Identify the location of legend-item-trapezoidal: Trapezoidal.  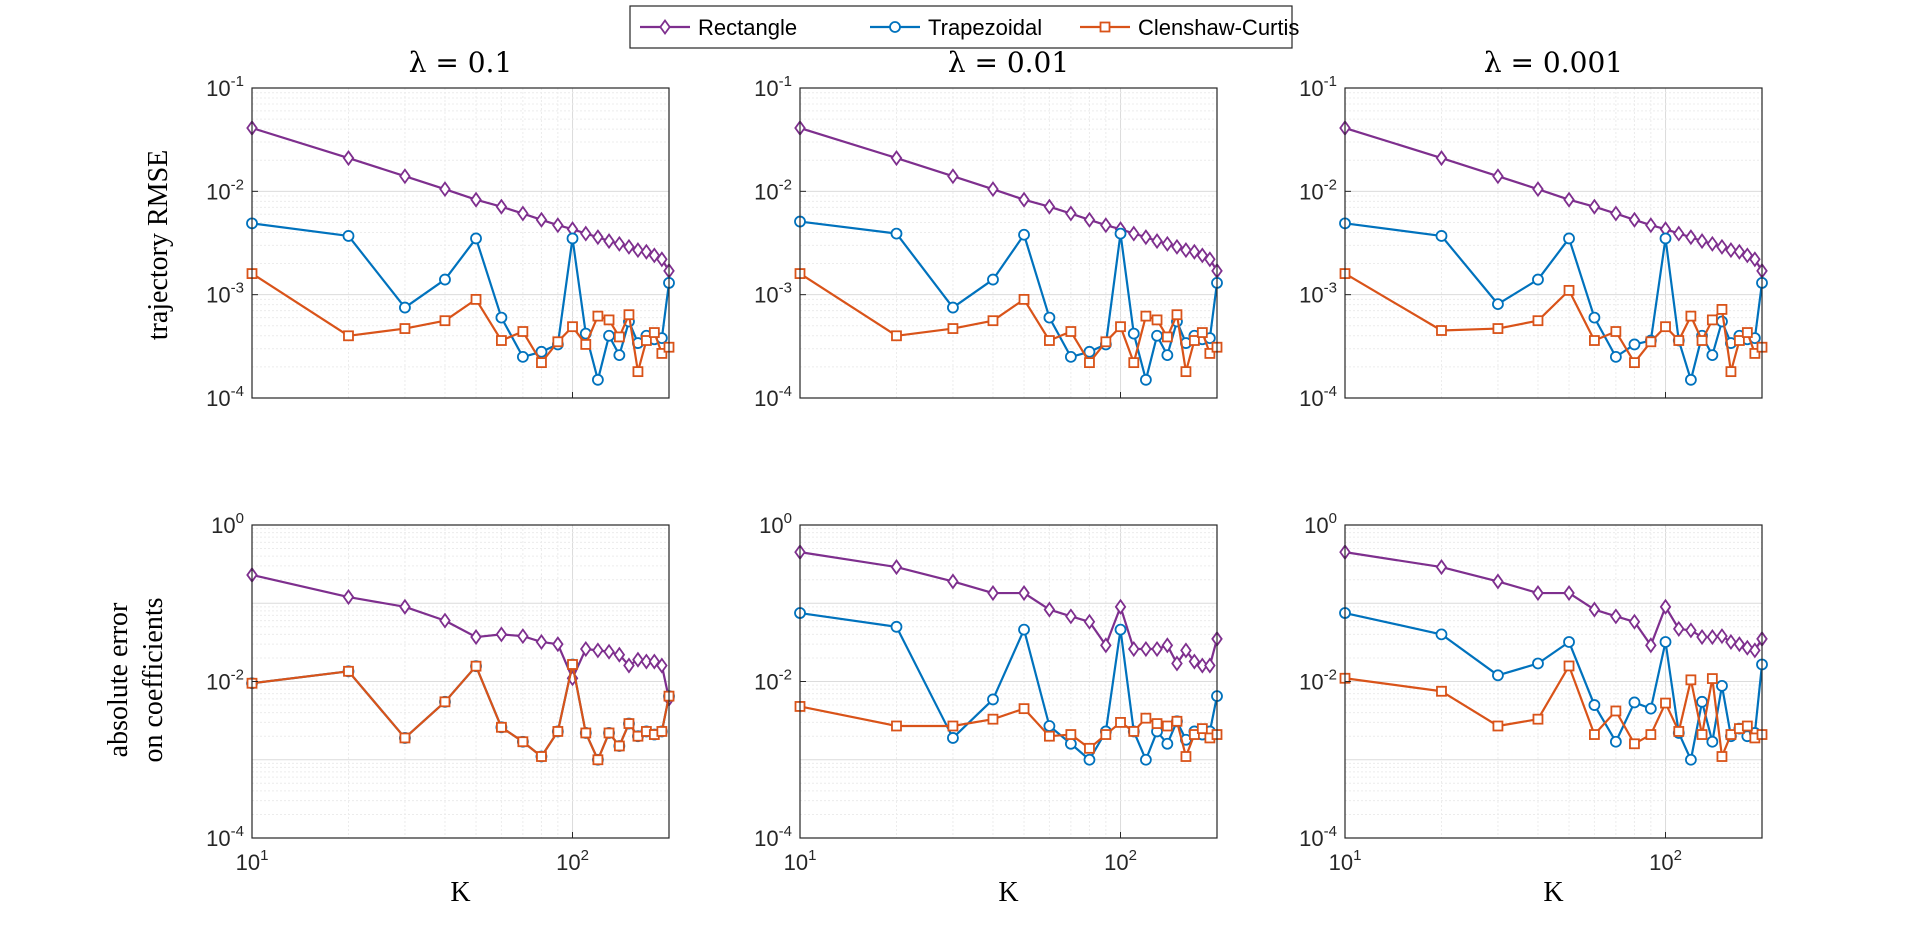
(956, 27).